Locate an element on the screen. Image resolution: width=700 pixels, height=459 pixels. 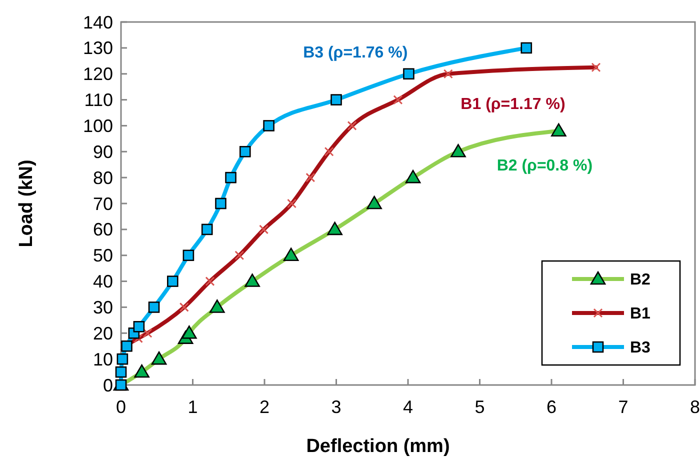
y-tick-label: 130 is located at coordinates (97, 48).